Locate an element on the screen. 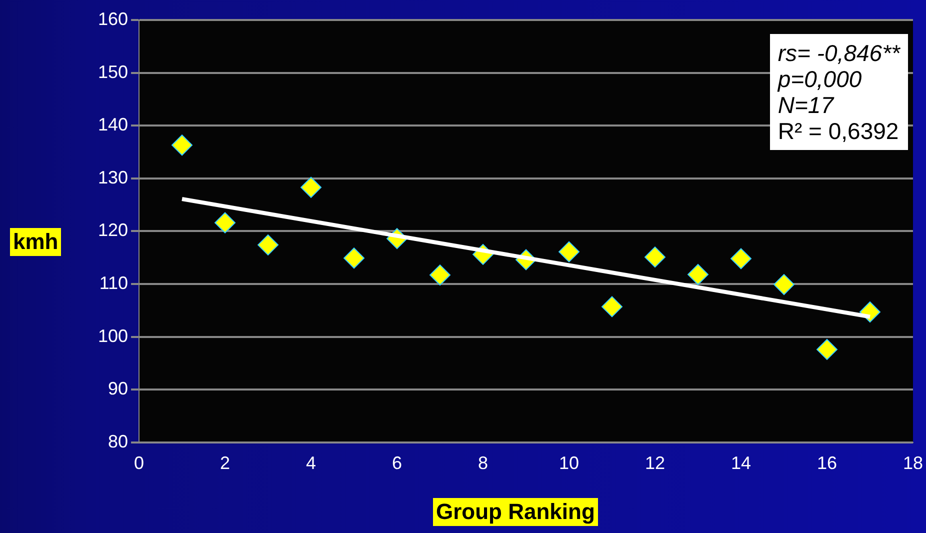  x-tick-label: 4 is located at coordinates (311, 463).